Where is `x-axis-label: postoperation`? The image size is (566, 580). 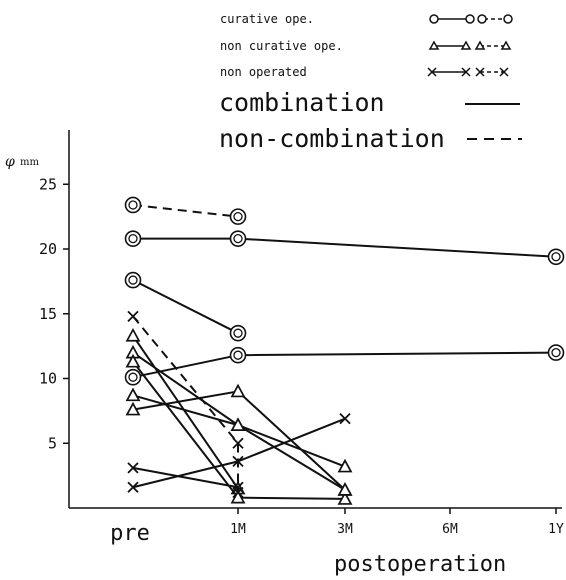 x-axis-label: postoperation is located at coordinates (420, 564).